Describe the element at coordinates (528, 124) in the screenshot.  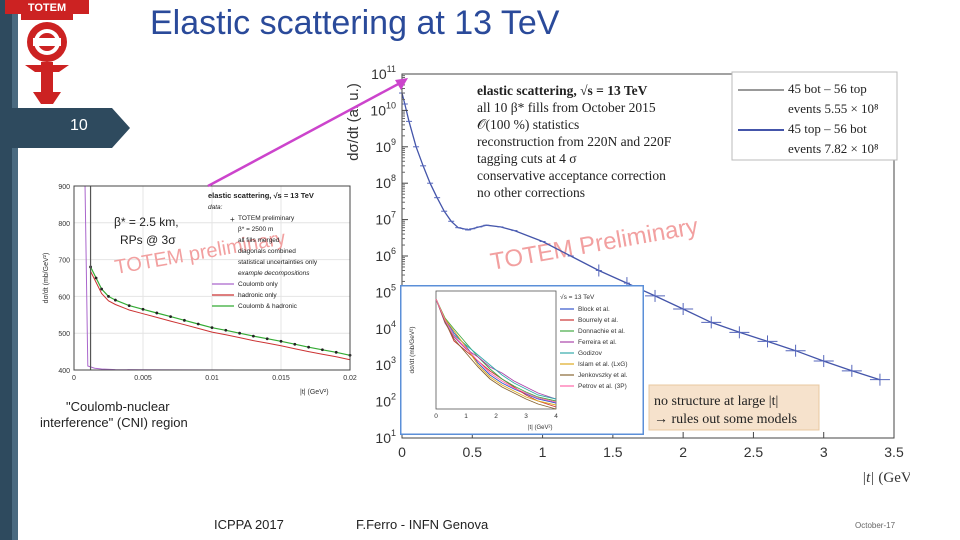
I see `main-annotation: 𝒪(100 %) statistics` at that location.